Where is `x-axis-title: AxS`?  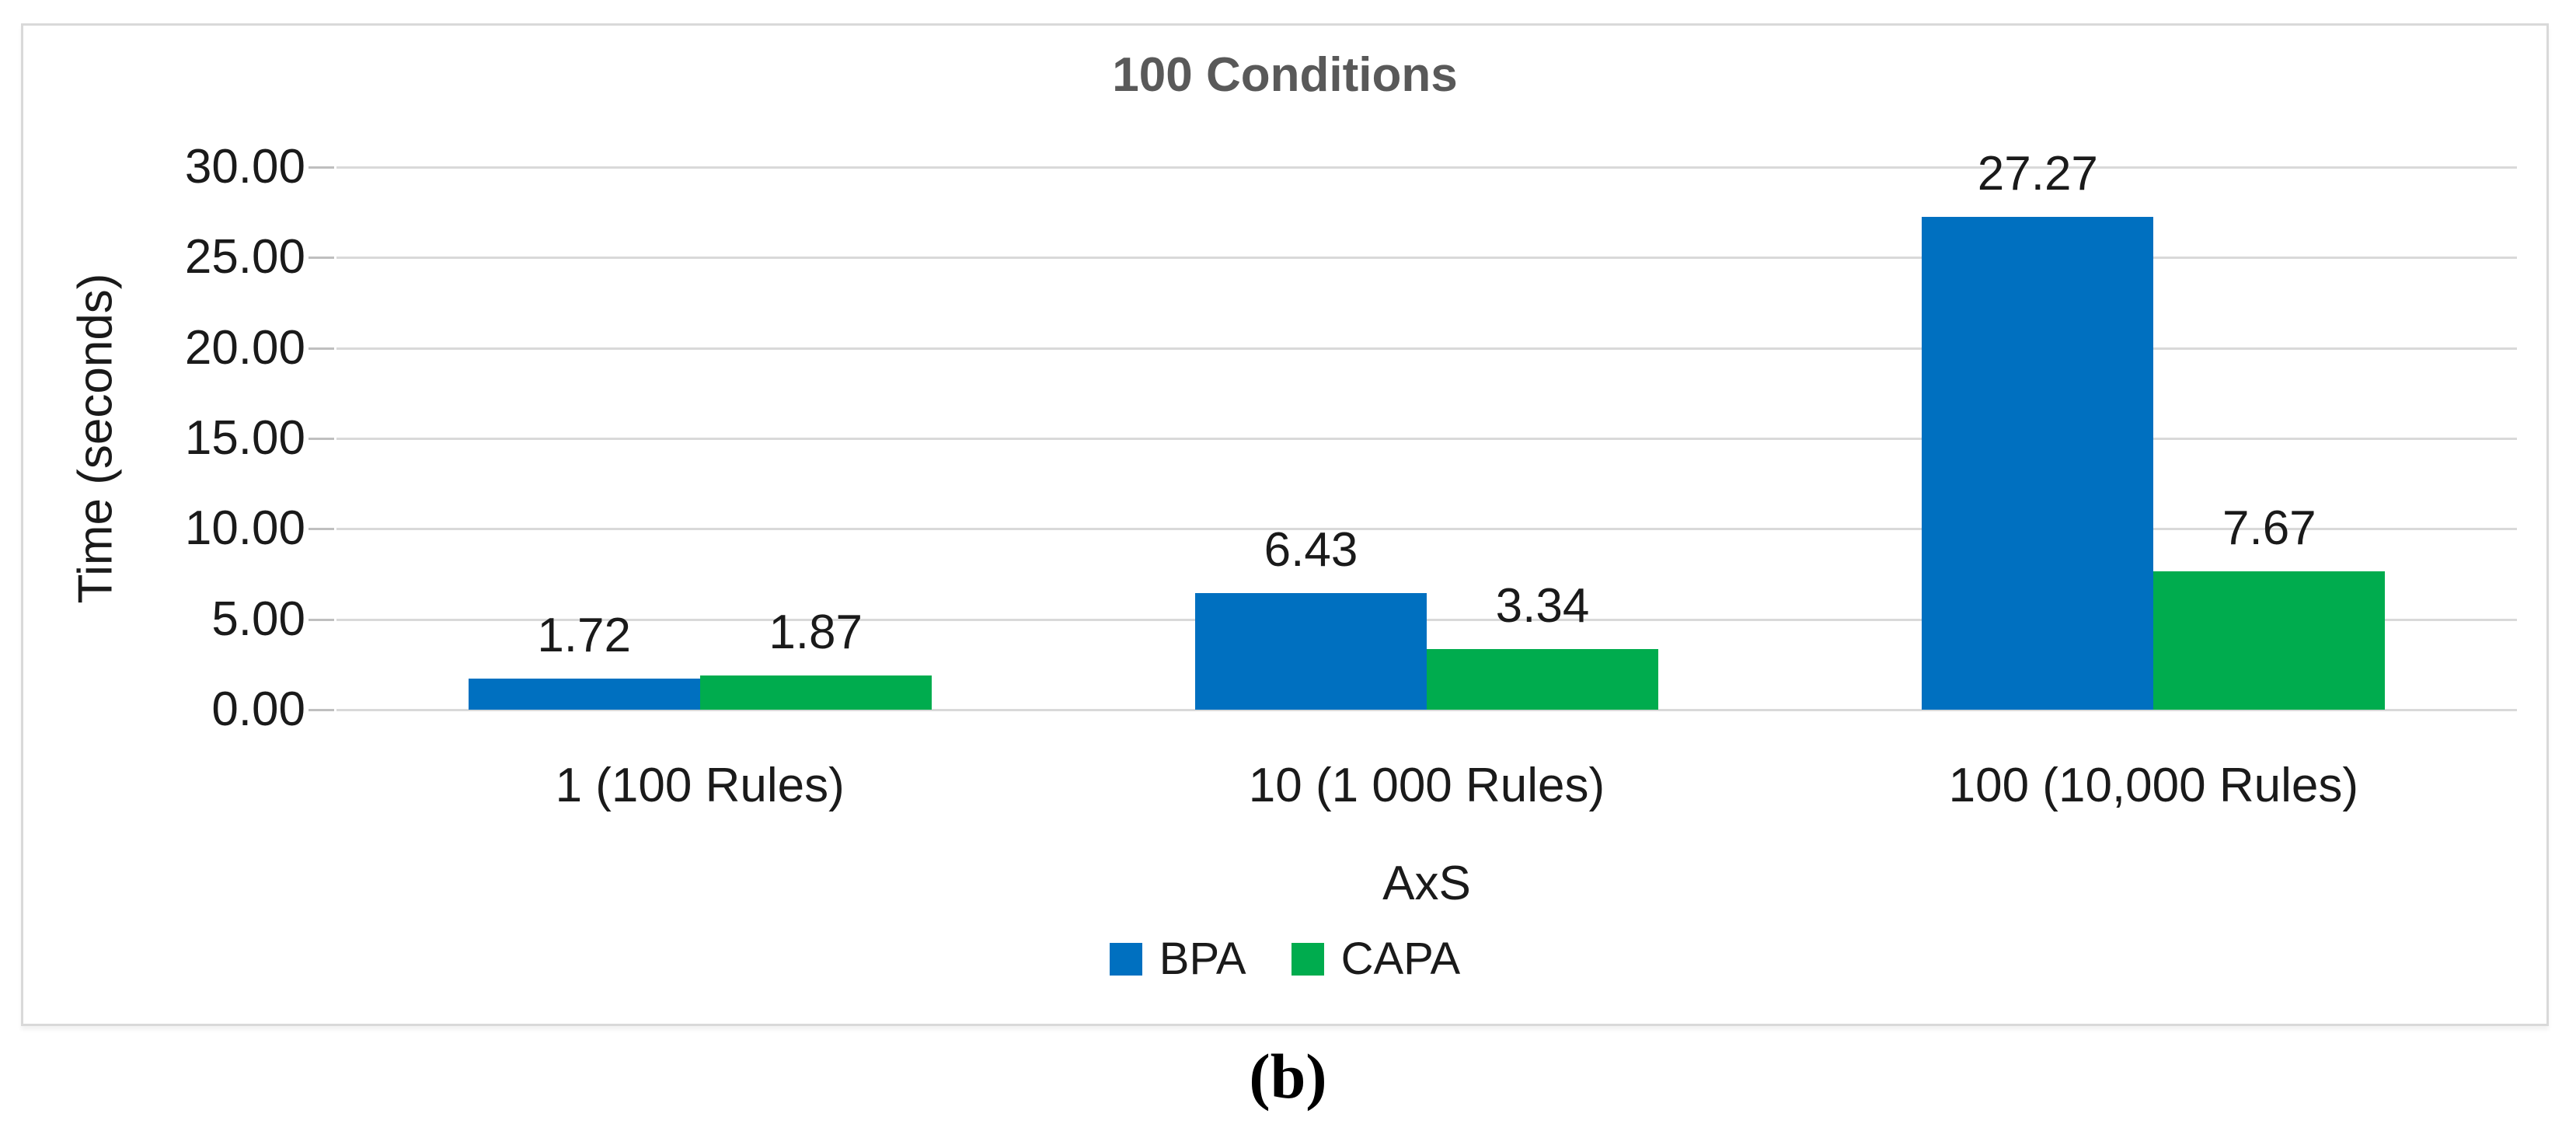
x-axis-title: AxS is located at coordinates (1426, 883).